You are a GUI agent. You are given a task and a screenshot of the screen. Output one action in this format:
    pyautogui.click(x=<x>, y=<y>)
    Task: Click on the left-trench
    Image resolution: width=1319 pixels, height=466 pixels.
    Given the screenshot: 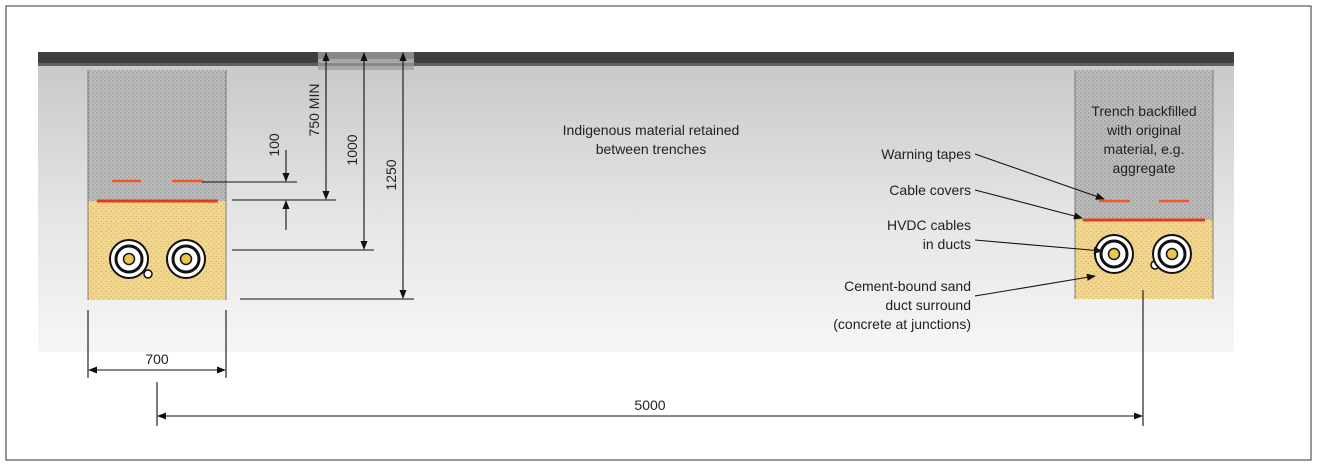 What is the action you would take?
    pyautogui.click(x=157, y=185)
    